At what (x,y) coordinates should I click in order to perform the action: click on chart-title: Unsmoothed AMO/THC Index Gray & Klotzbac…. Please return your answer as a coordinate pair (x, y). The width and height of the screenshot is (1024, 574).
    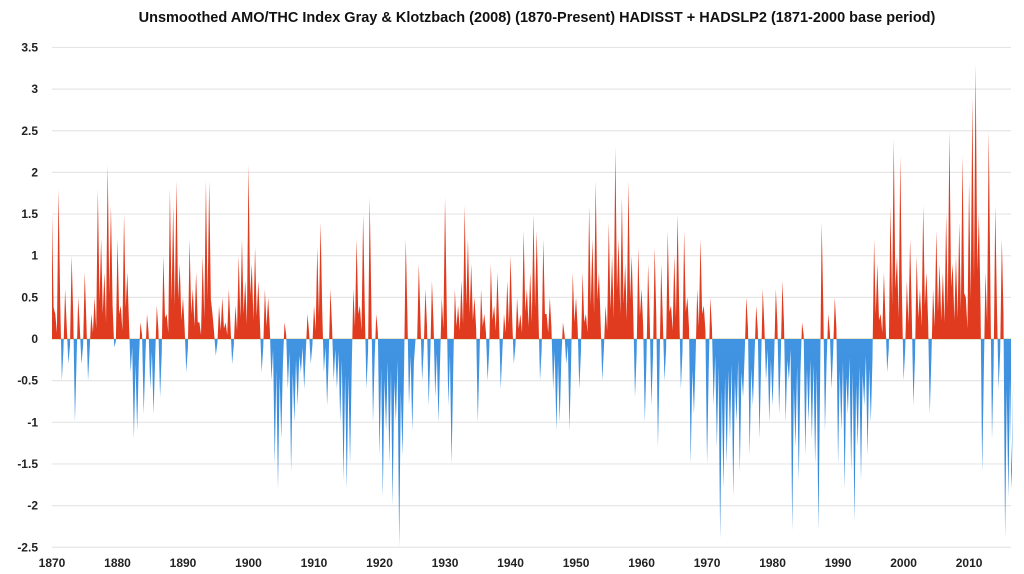
    Looking at the image, I should click on (537, 18).